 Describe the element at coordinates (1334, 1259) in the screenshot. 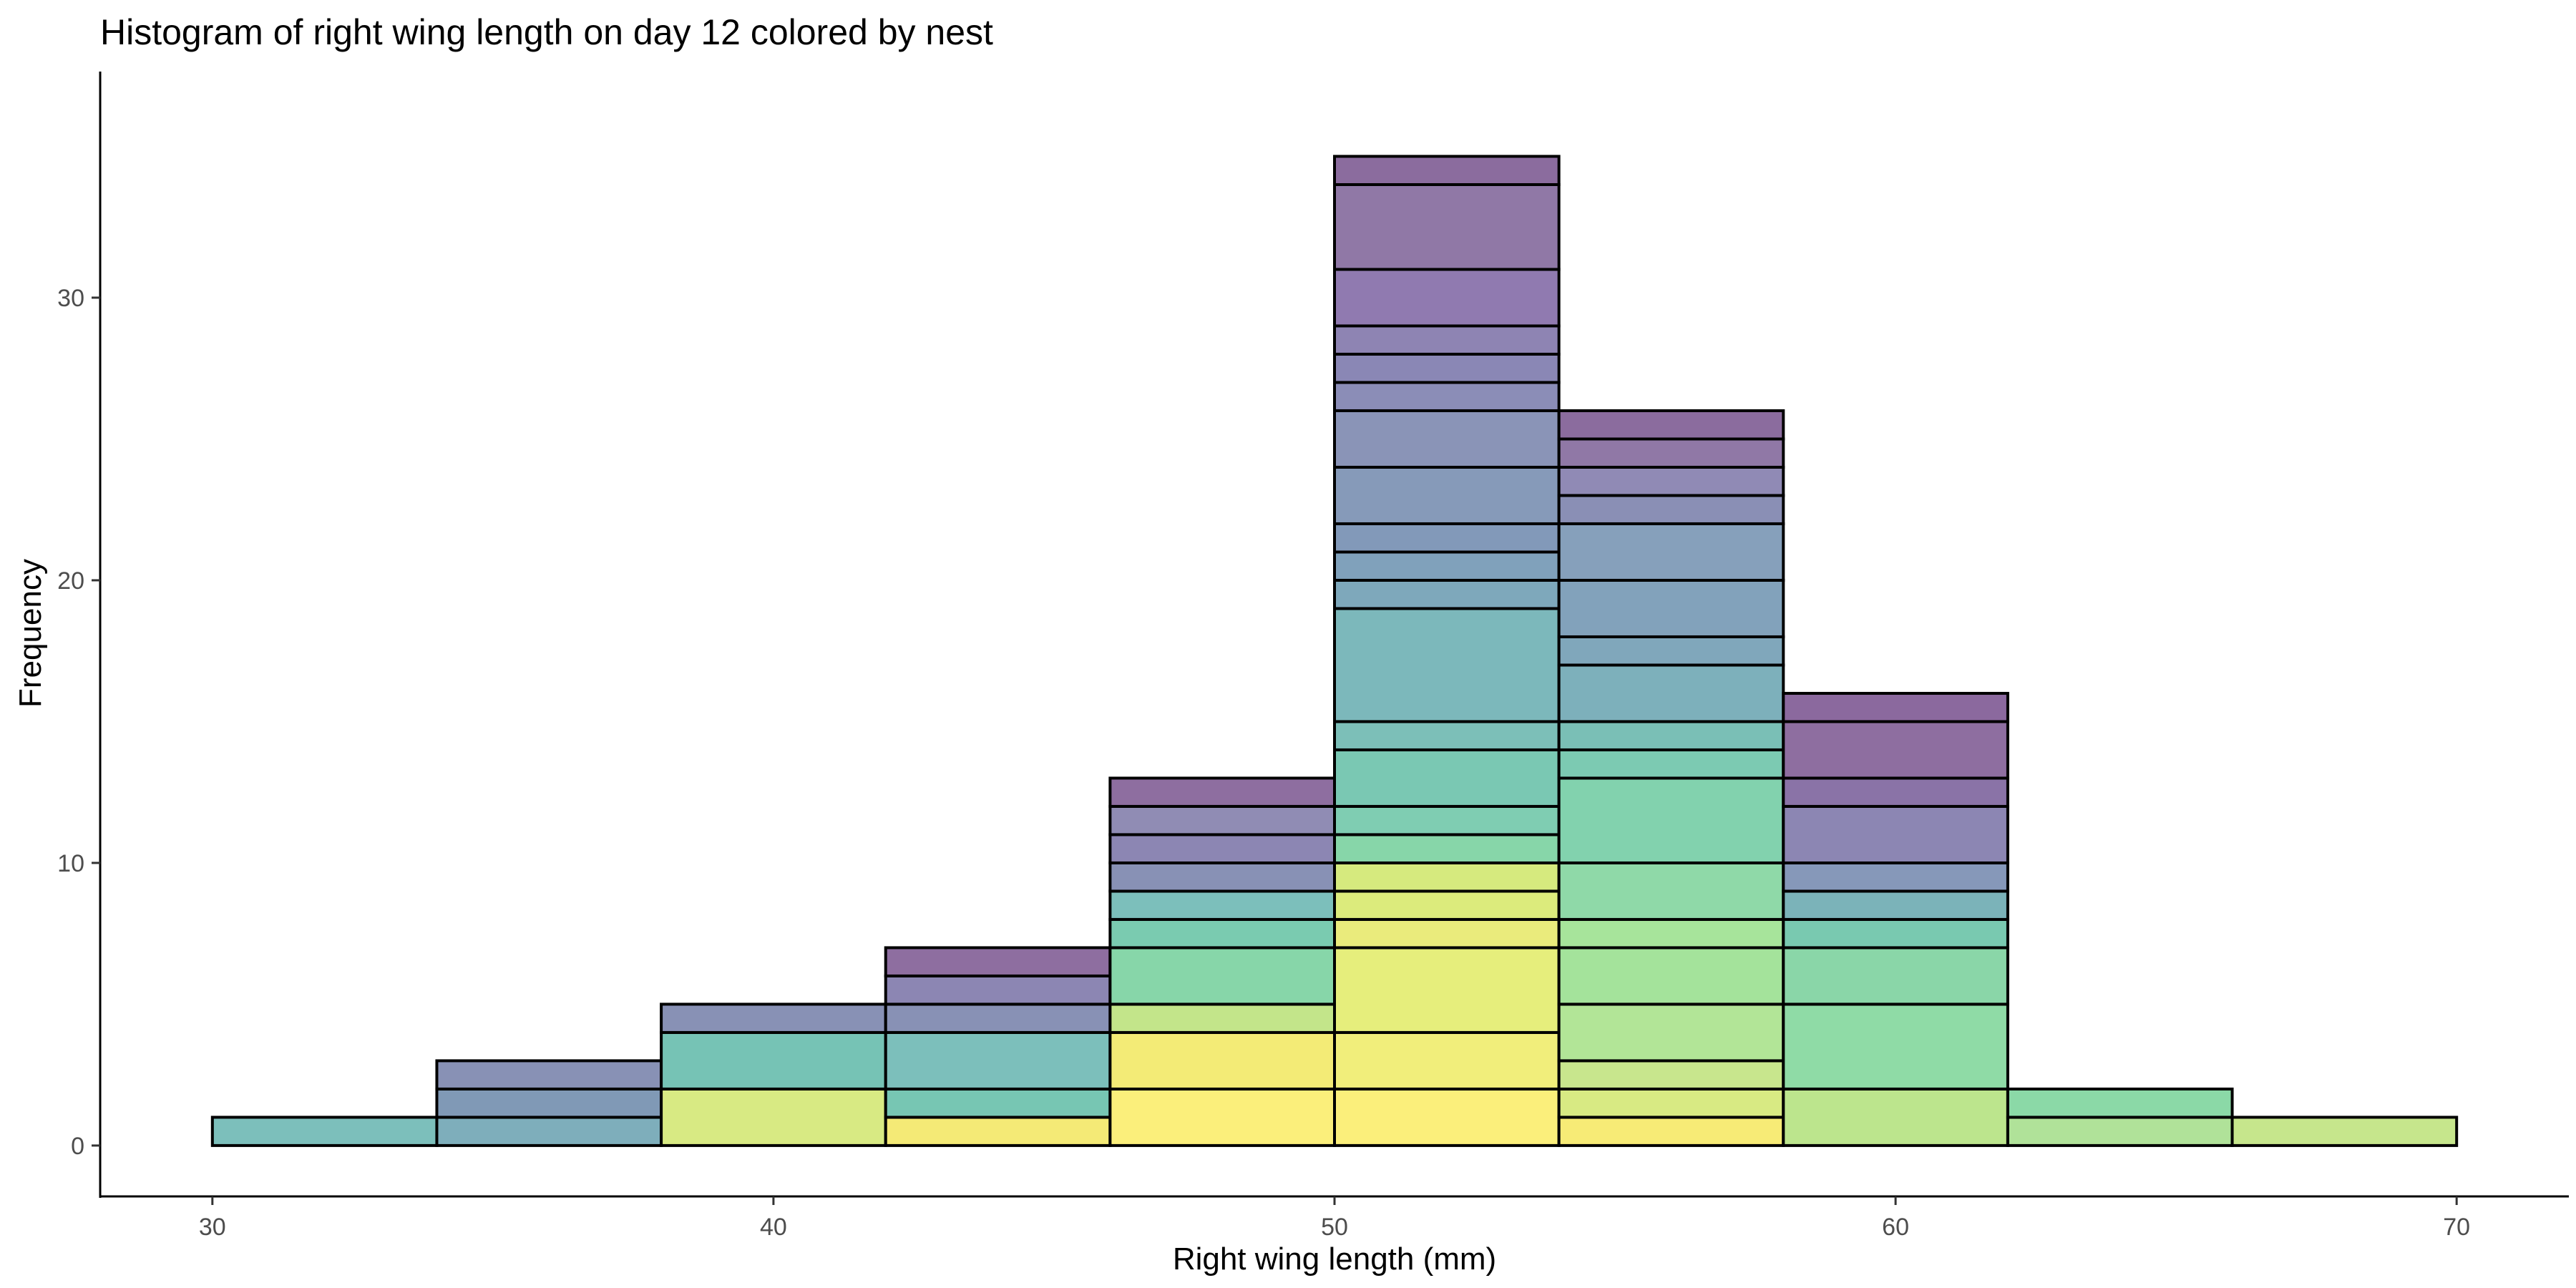

I see `x-axis-title: Right wing length (mm)` at that location.